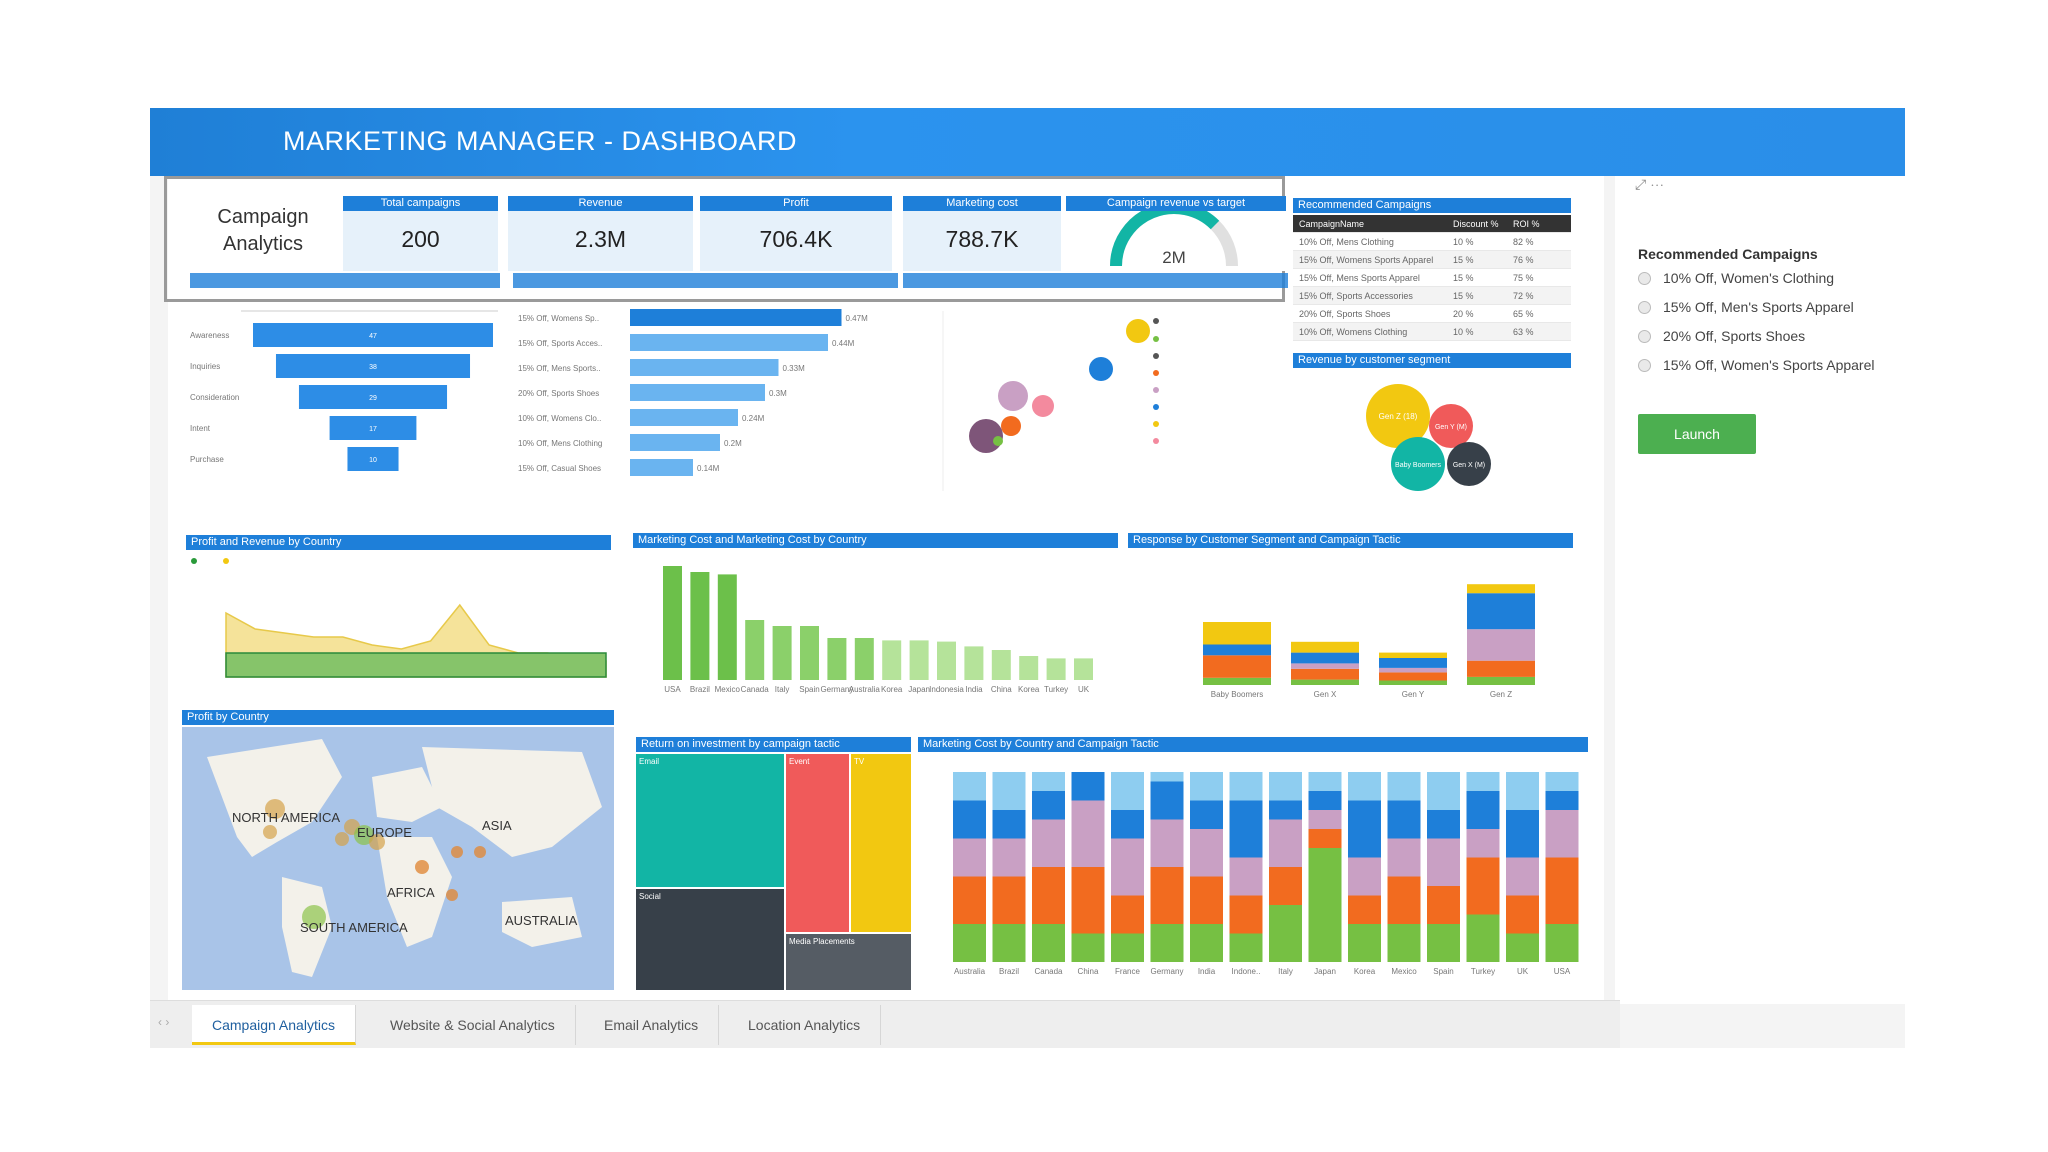 This screenshot has height=1152, width=2048. I want to click on table-row: 20% Off, Sports Shoes 20 % 65 %, so click(1432, 314).